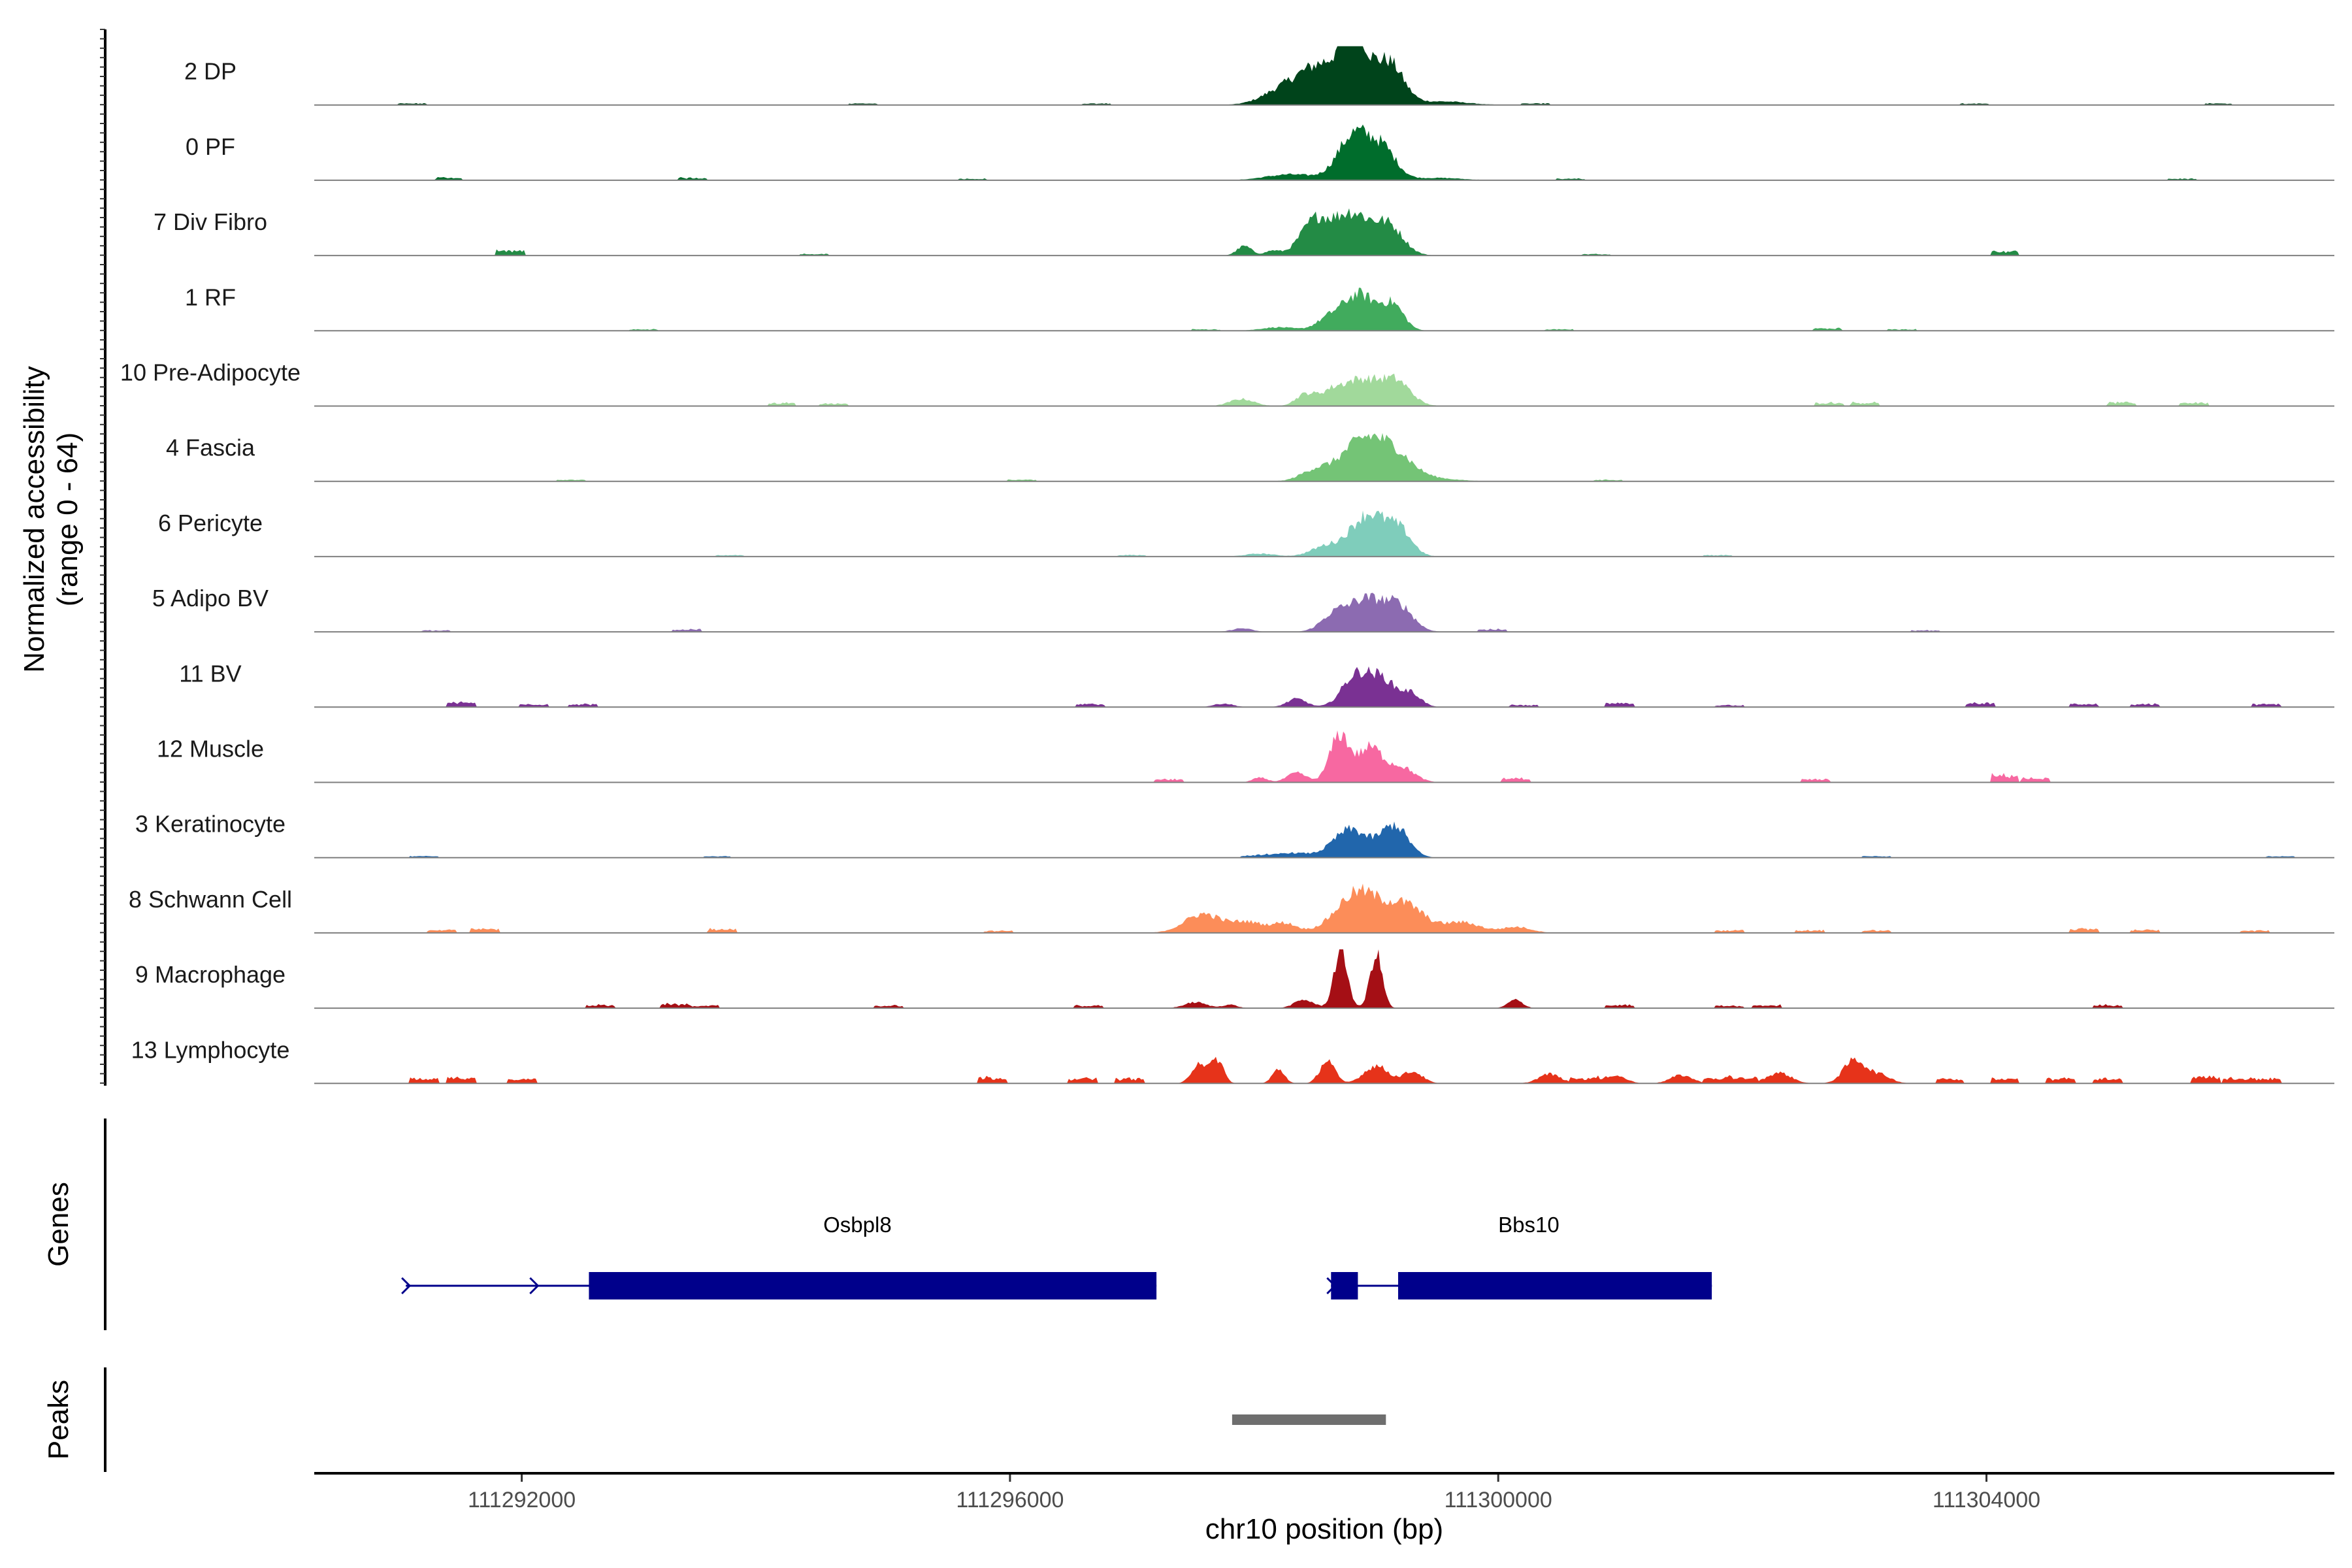 This screenshot has width=2352, height=1568. Describe the element at coordinates (210, 447) in the screenshot. I see `track-label: 4 Fascia` at that location.